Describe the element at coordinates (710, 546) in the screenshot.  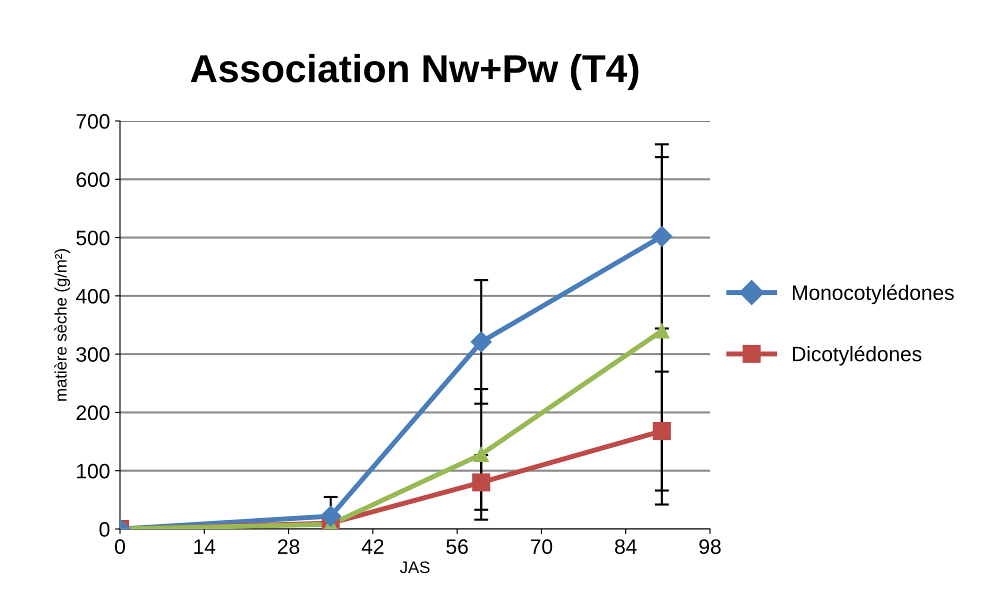
I see `x-tick-label: 98` at that location.